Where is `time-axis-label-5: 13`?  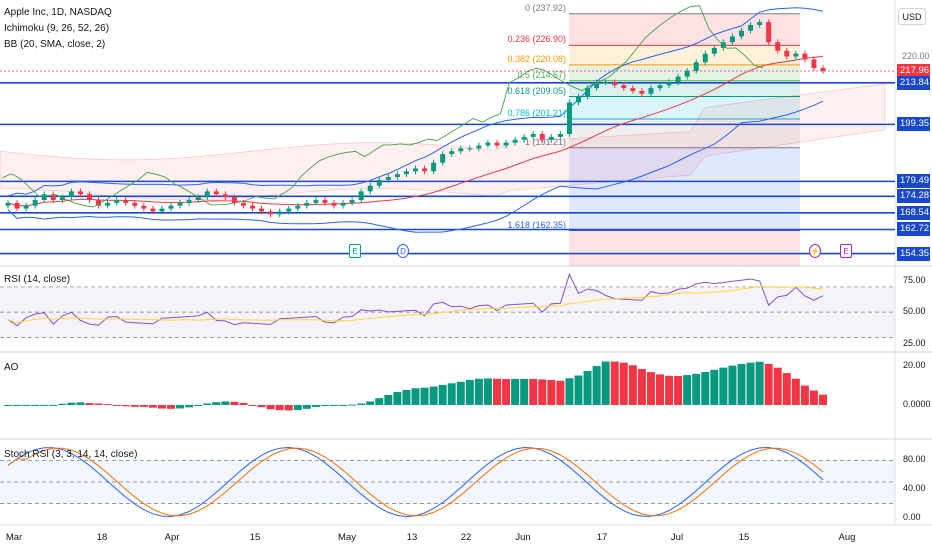
time-axis-label-5: 13 is located at coordinates (412, 537).